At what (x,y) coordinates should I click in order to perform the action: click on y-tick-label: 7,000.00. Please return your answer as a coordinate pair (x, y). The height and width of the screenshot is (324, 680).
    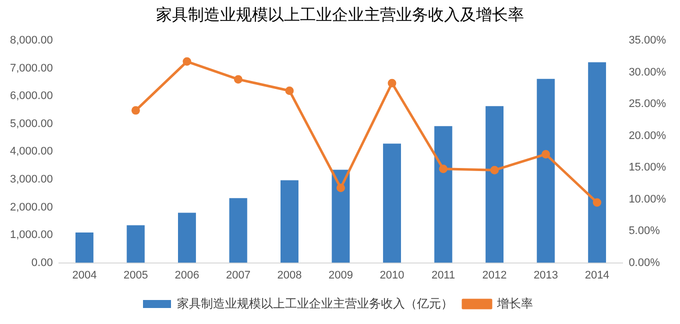
    Looking at the image, I should click on (31, 68).